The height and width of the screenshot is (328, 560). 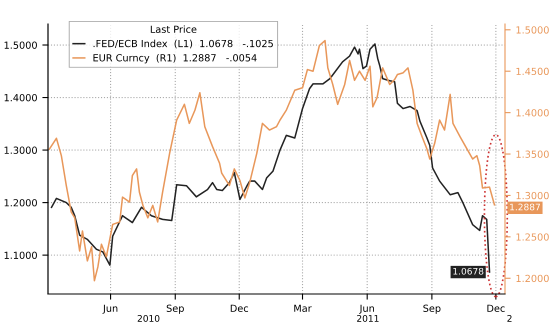 What do you see at coordinates (532, 196) in the screenshot?
I see `y2-tick-label: 1.3000` at bounding box center [532, 196].